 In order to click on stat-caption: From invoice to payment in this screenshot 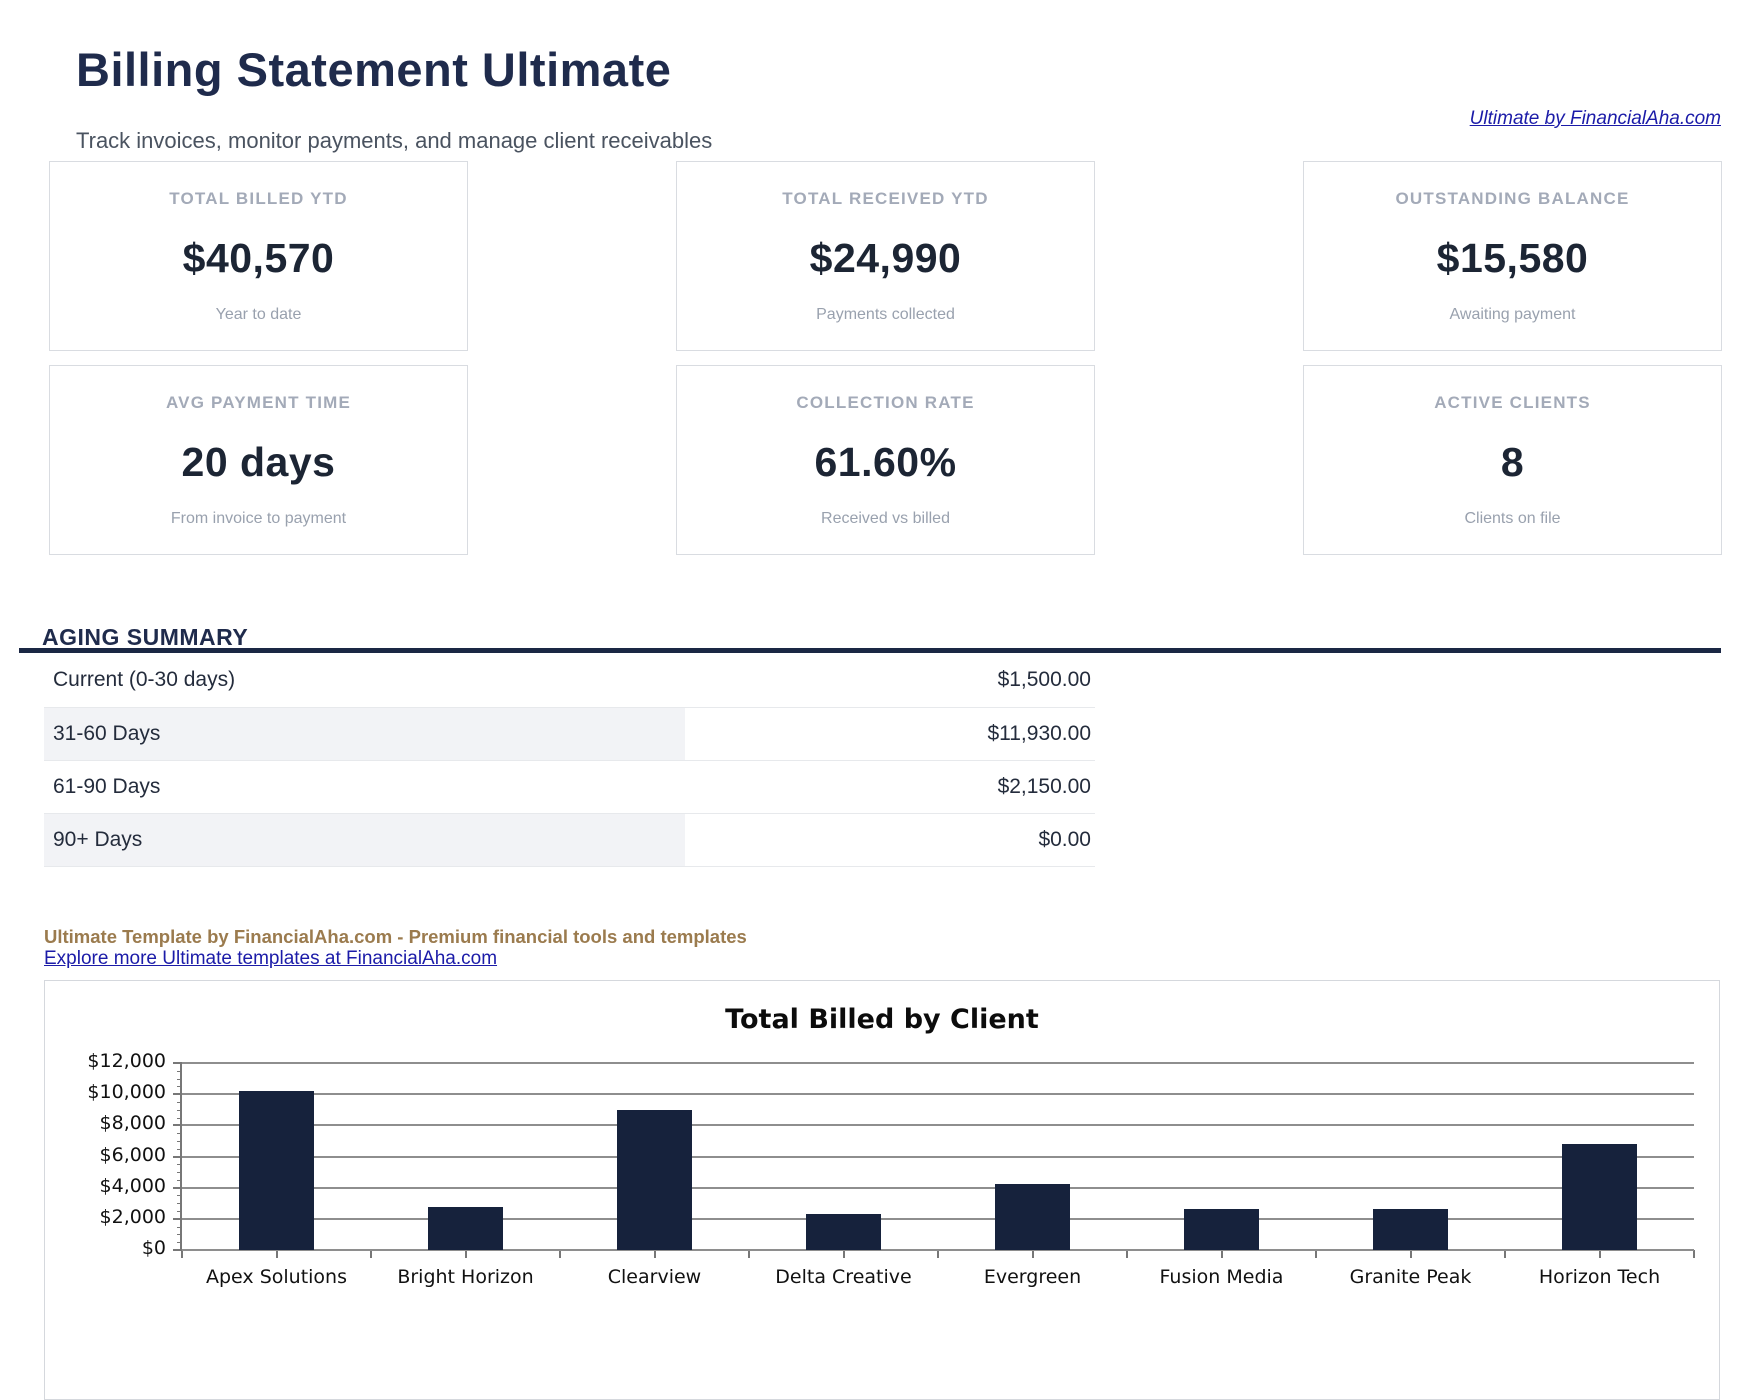, I will do `click(258, 518)`.